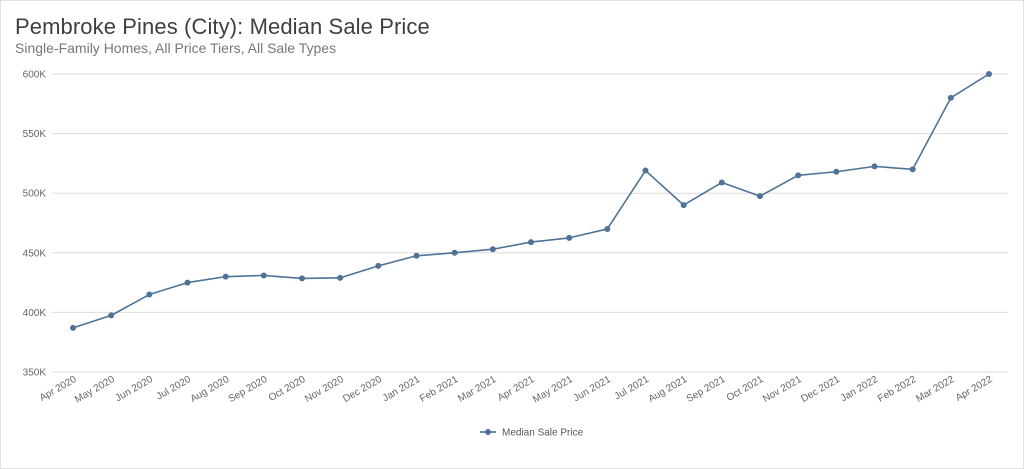  Describe the element at coordinates (135, 389) in the screenshot. I see `x-tick-label: Jun 2020` at that location.